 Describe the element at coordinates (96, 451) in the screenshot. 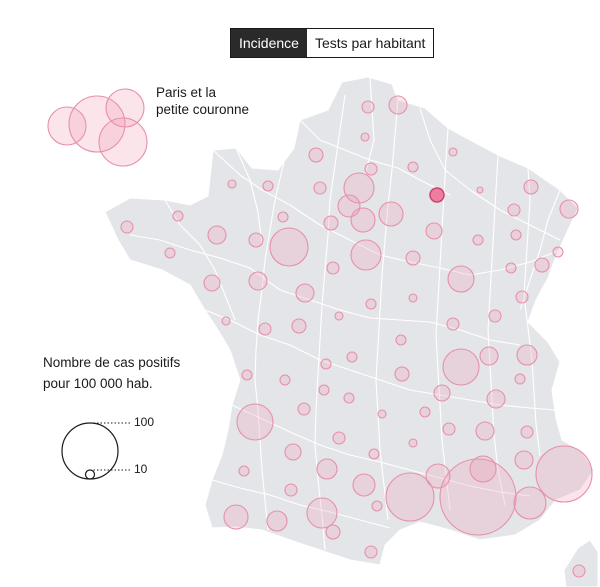

I see `legend-circles` at that location.